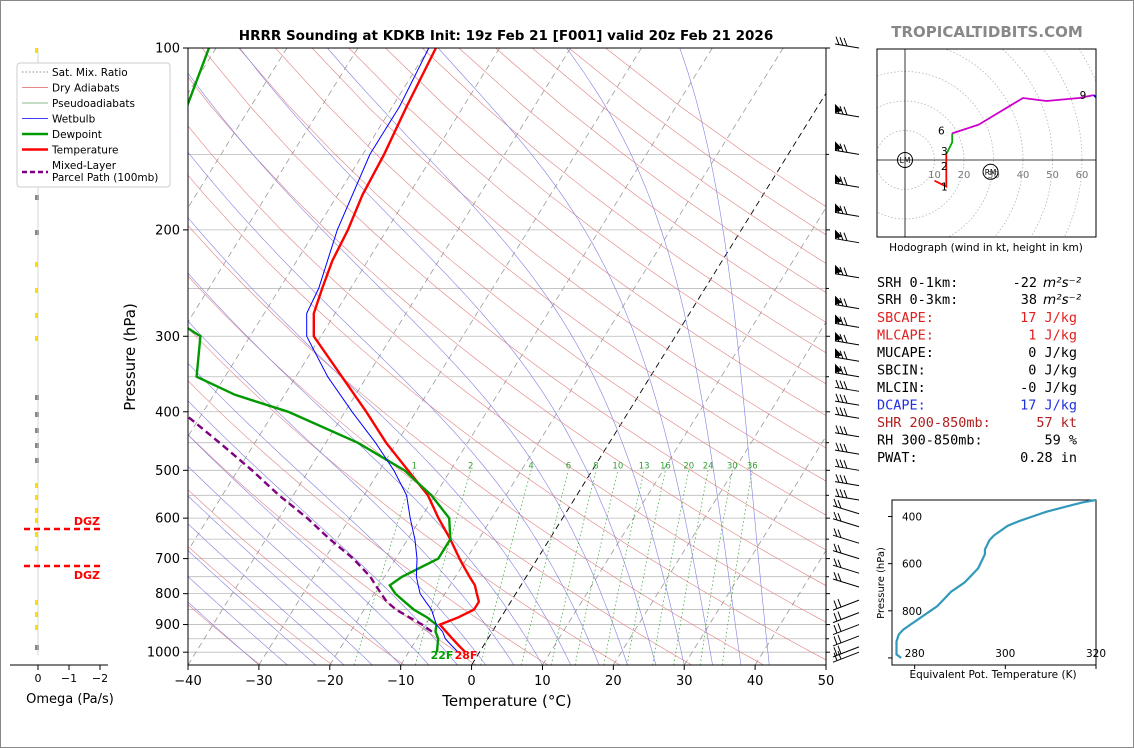 Image resolution: width=1134 pixels, height=748 pixels. What do you see at coordinates (74, 120) in the screenshot?
I see `legend-label: Wetbulb` at bounding box center [74, 120].